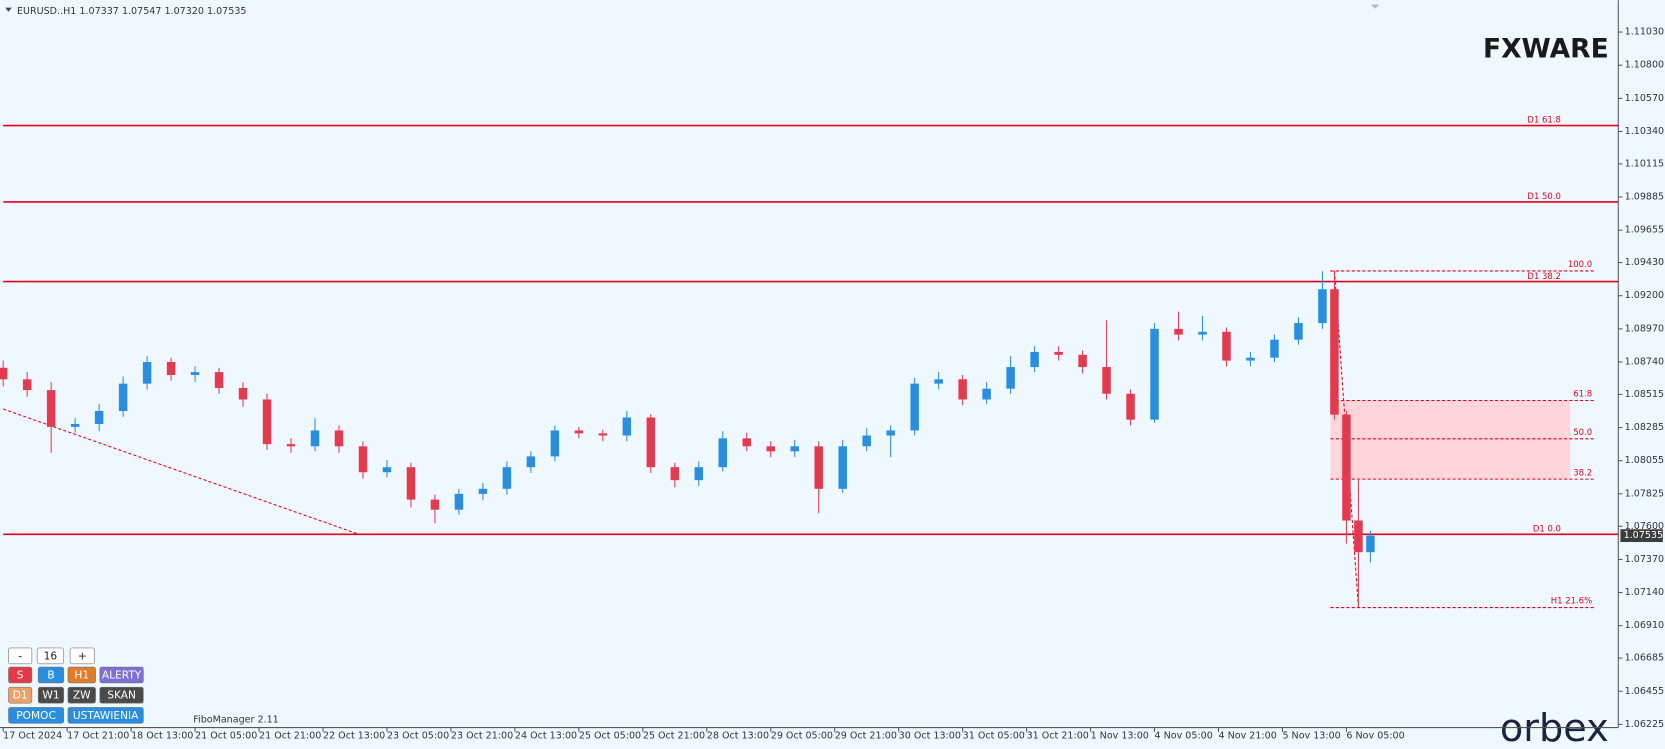 The image size is (1665, 749). I want to click on x-tick-label: 4 Nov 05:00, so click(1184, 736).